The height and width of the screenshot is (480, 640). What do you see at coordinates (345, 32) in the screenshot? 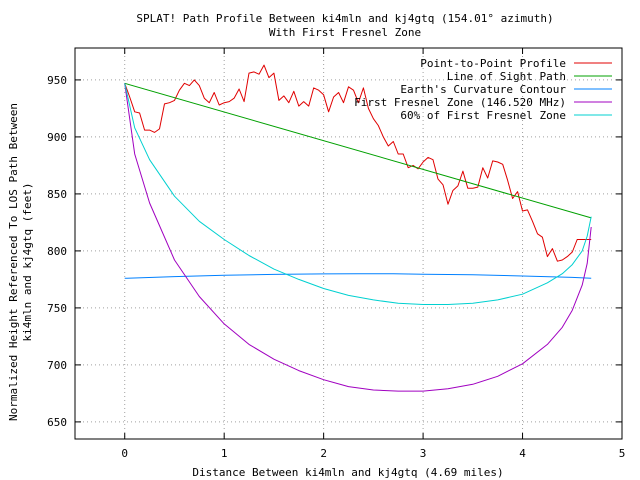
I see `chart-title-line2: With First Fresnel Zone` at bounding box center [345, 32].